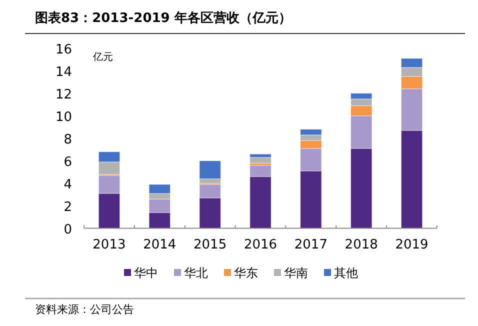 The image size is (478, 326). What do you see at coordinates (246, 273) in the screenshot?
I see `legend-label: 华东` at bounding box center [246, 273].